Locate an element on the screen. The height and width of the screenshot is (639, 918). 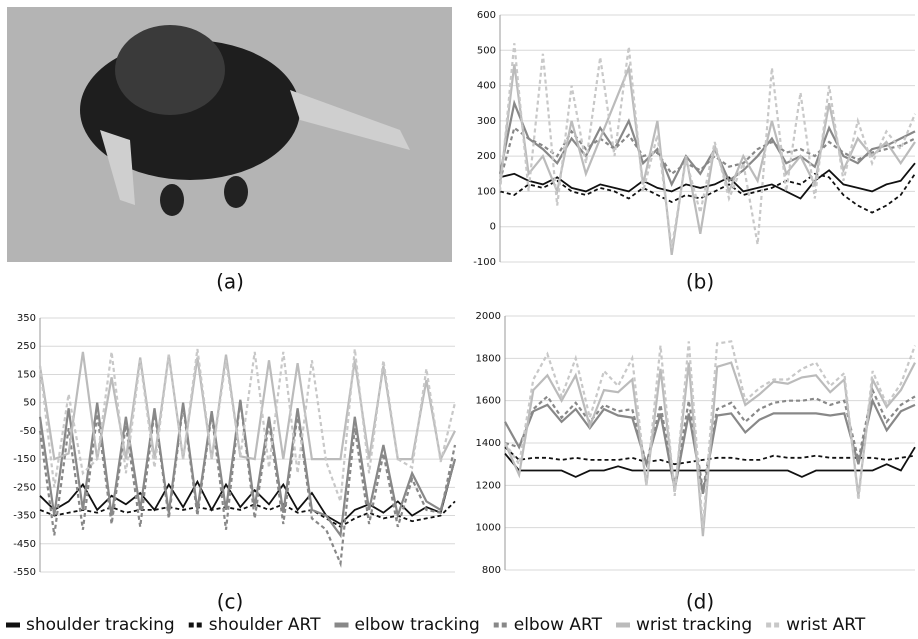
panel-label: (b) is located at coordinates (700, 282).